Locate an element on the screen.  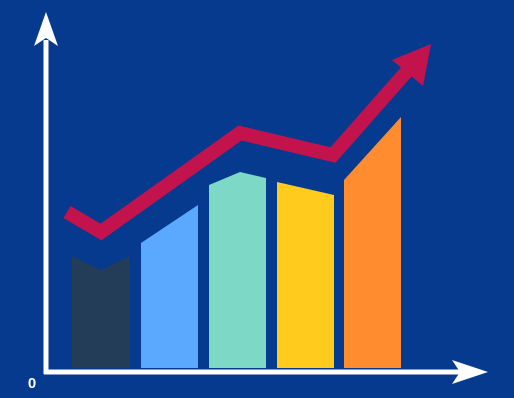
origin-label: 0 is located at coordinates (32, 383).